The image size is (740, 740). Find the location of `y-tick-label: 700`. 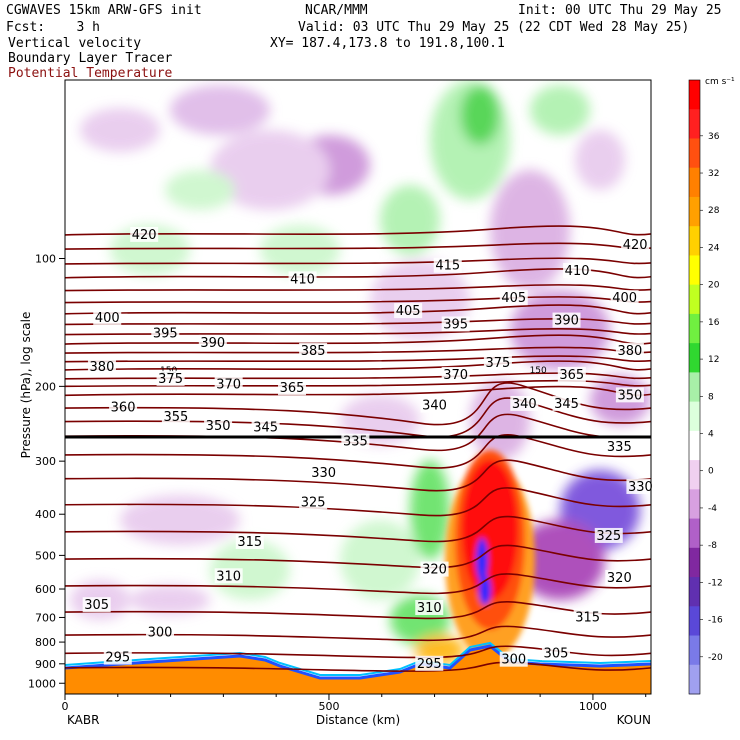

y-tick-label: 700 is located at coordinates (45, 617).